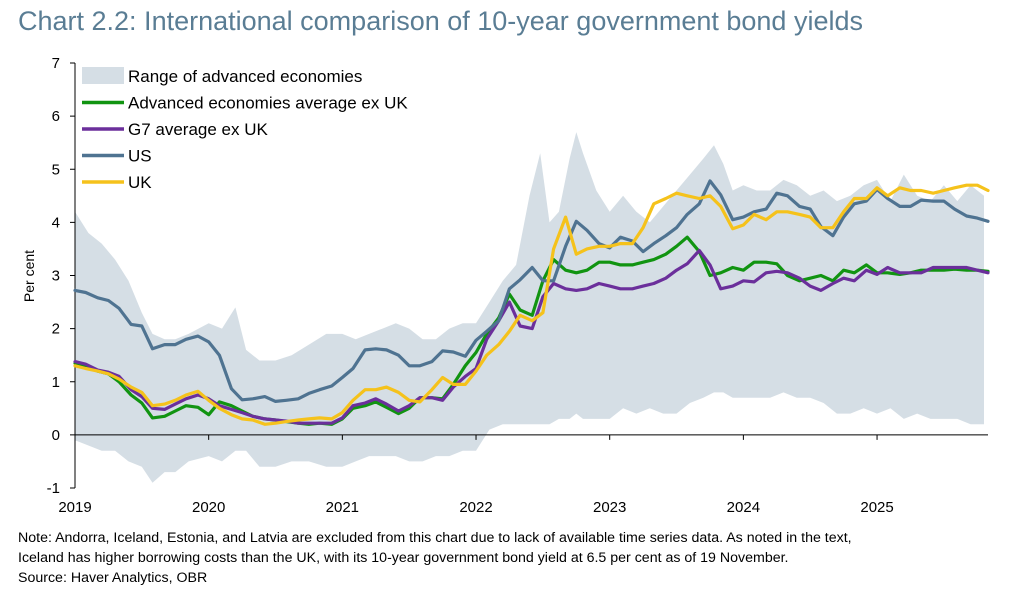 The width and height of the screenshot is (1023, 596). Describe the element at coordinates (268, 103) in the screenshot. I see `legend-label: Advanced economies average ex UK` at that location.